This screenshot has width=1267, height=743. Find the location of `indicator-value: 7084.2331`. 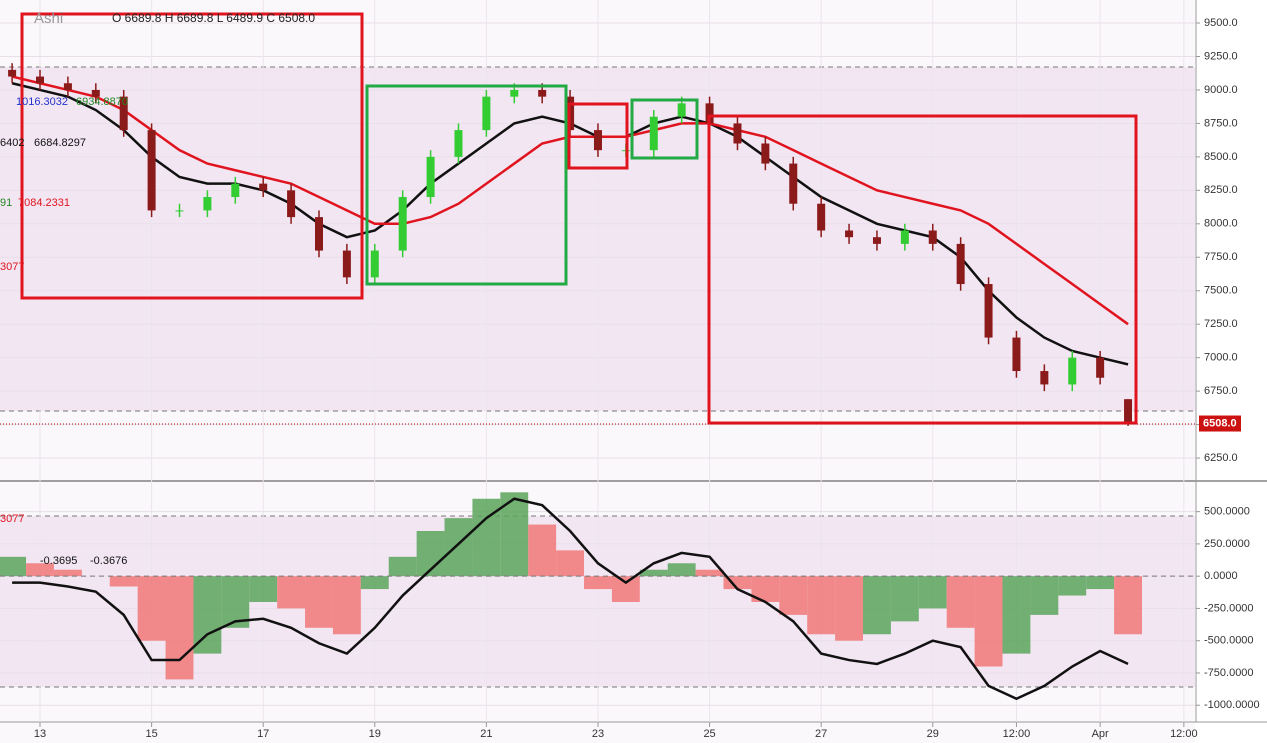

indicator-value: 7084.2331 is located at coordinates (44, 203).